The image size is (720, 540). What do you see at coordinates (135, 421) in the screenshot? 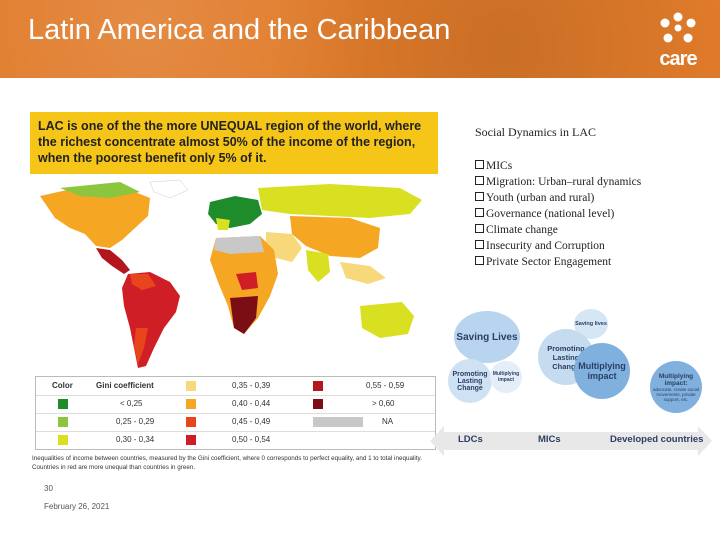
I see `legend-label: 0,25 - 0,29` at bounding box center [135, 421].